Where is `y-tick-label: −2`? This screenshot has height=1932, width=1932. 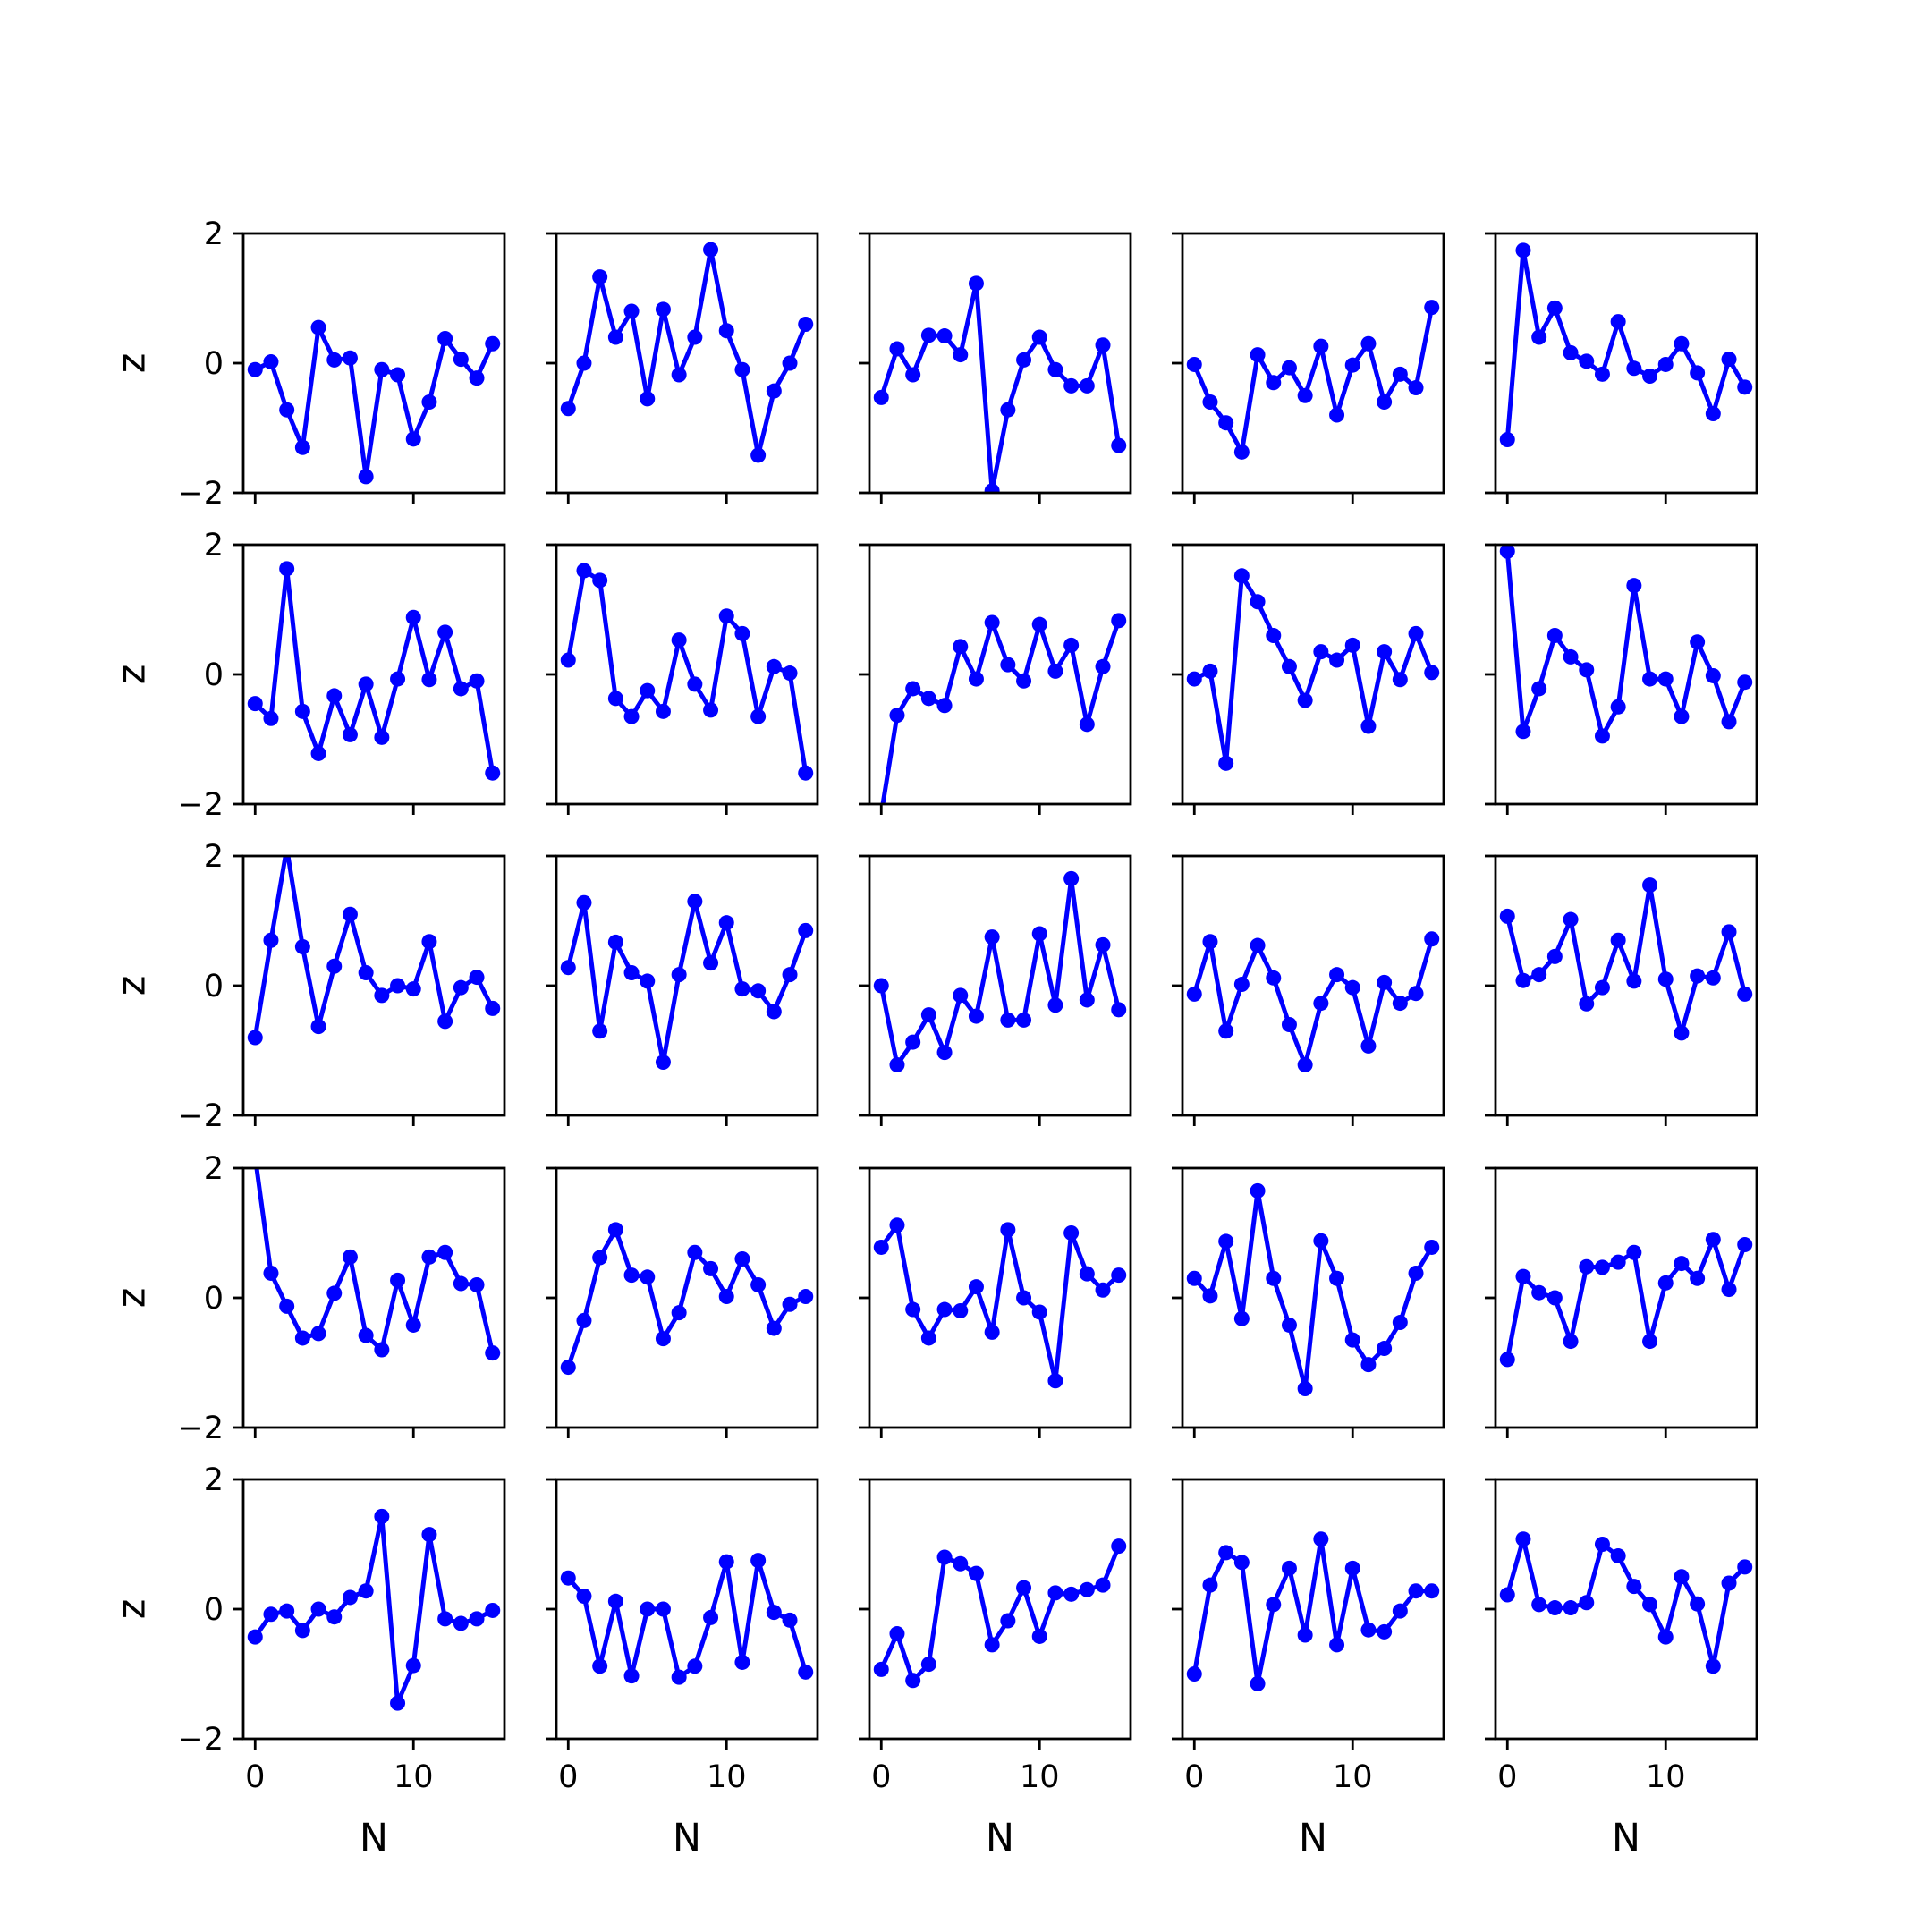
y-tick-label: −2 is located at coordinates (200, 1428).